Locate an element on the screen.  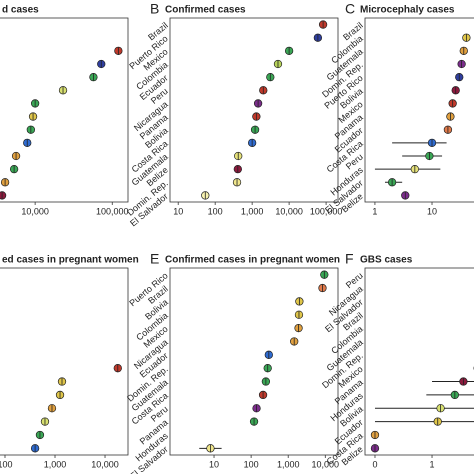
panel-title: d cases is located at coordinates (20, 10).